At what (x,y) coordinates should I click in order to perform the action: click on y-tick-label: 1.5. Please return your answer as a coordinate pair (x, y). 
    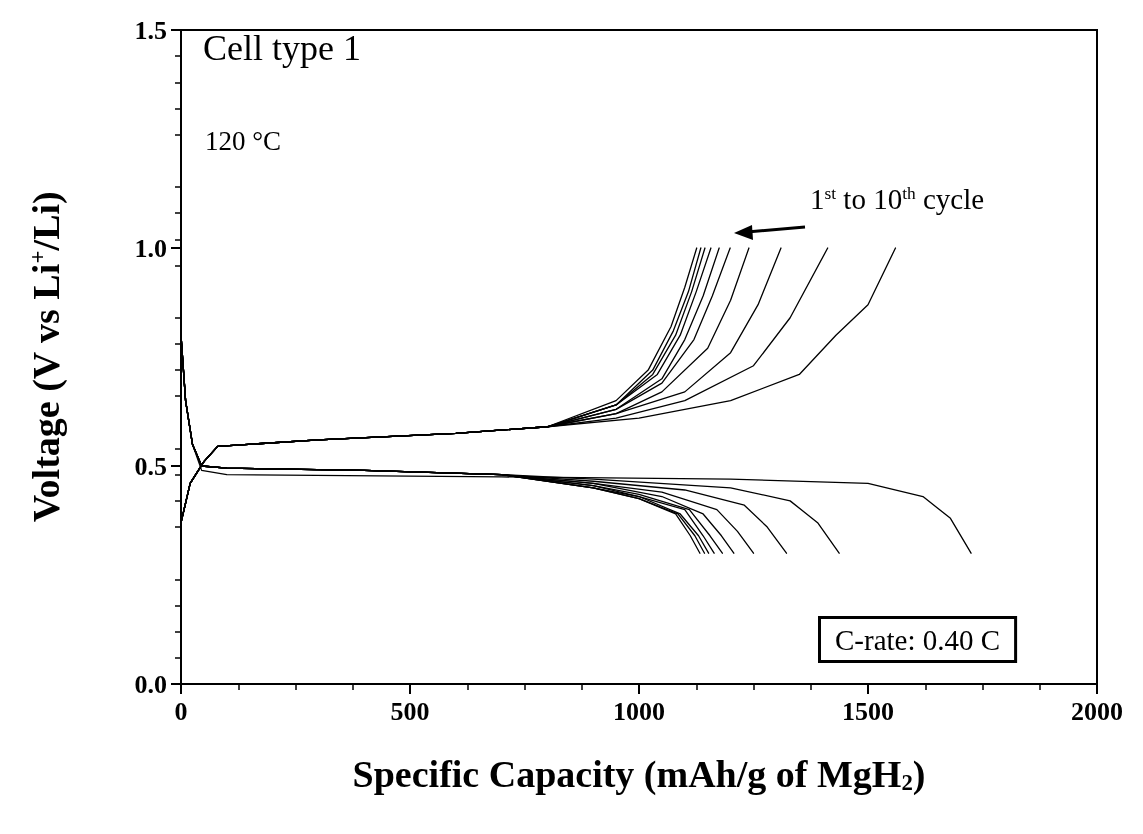
    Looking at the image, I should click on (150, 30).